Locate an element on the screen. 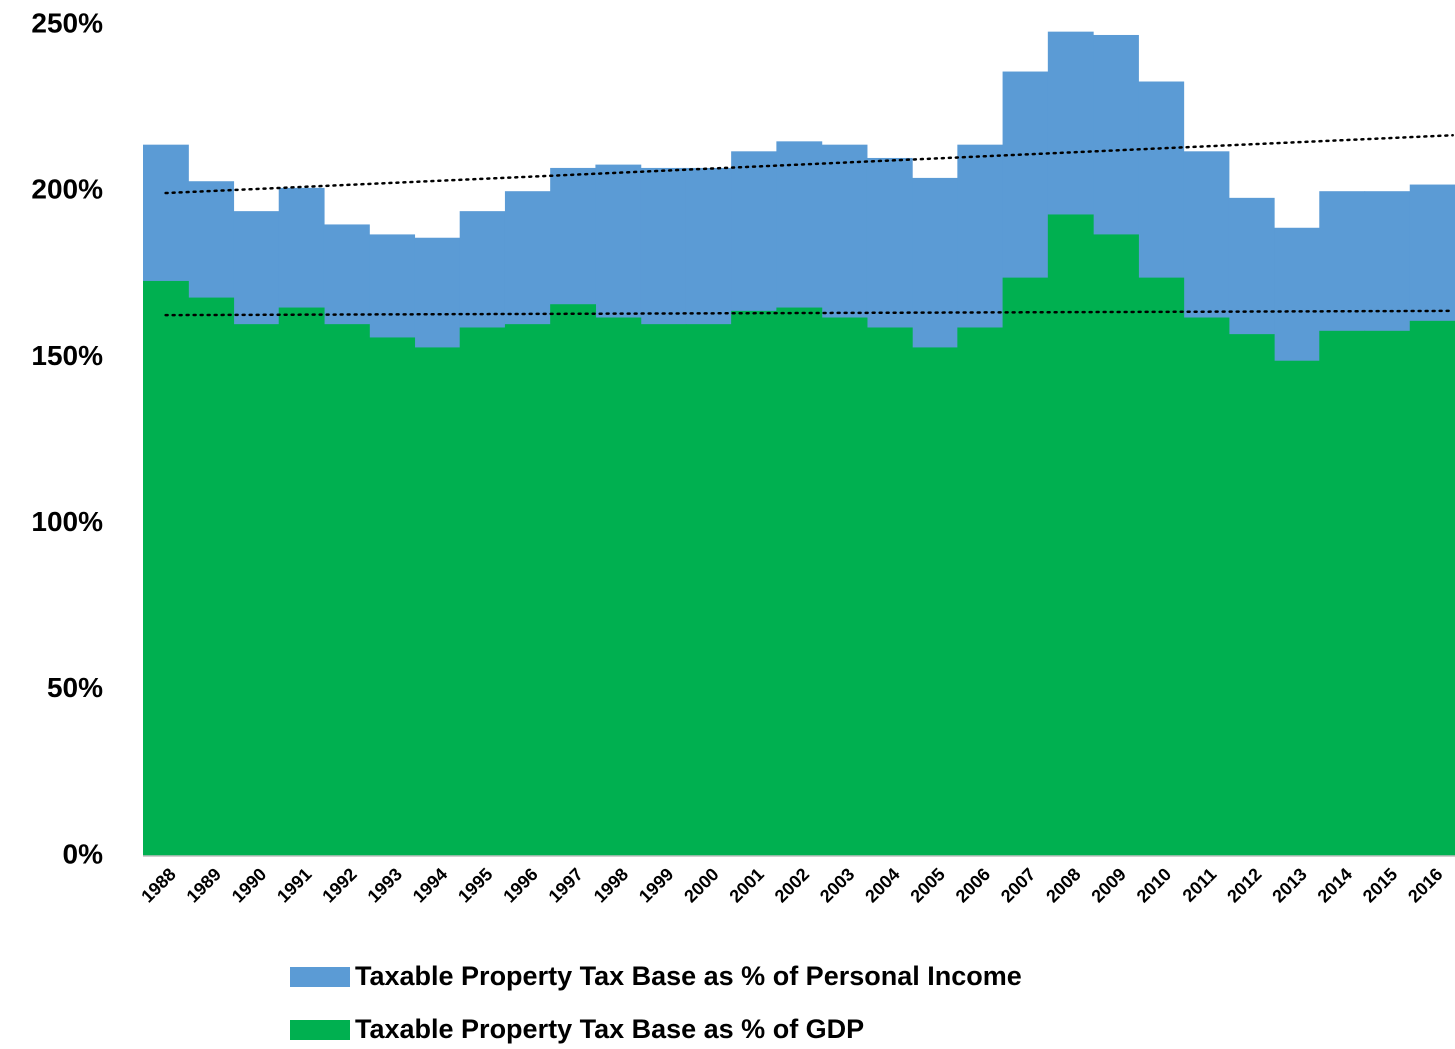 This screenshot has height=1049, width=1455. y-tick-label: 100% is located at coordinates (67, 521).